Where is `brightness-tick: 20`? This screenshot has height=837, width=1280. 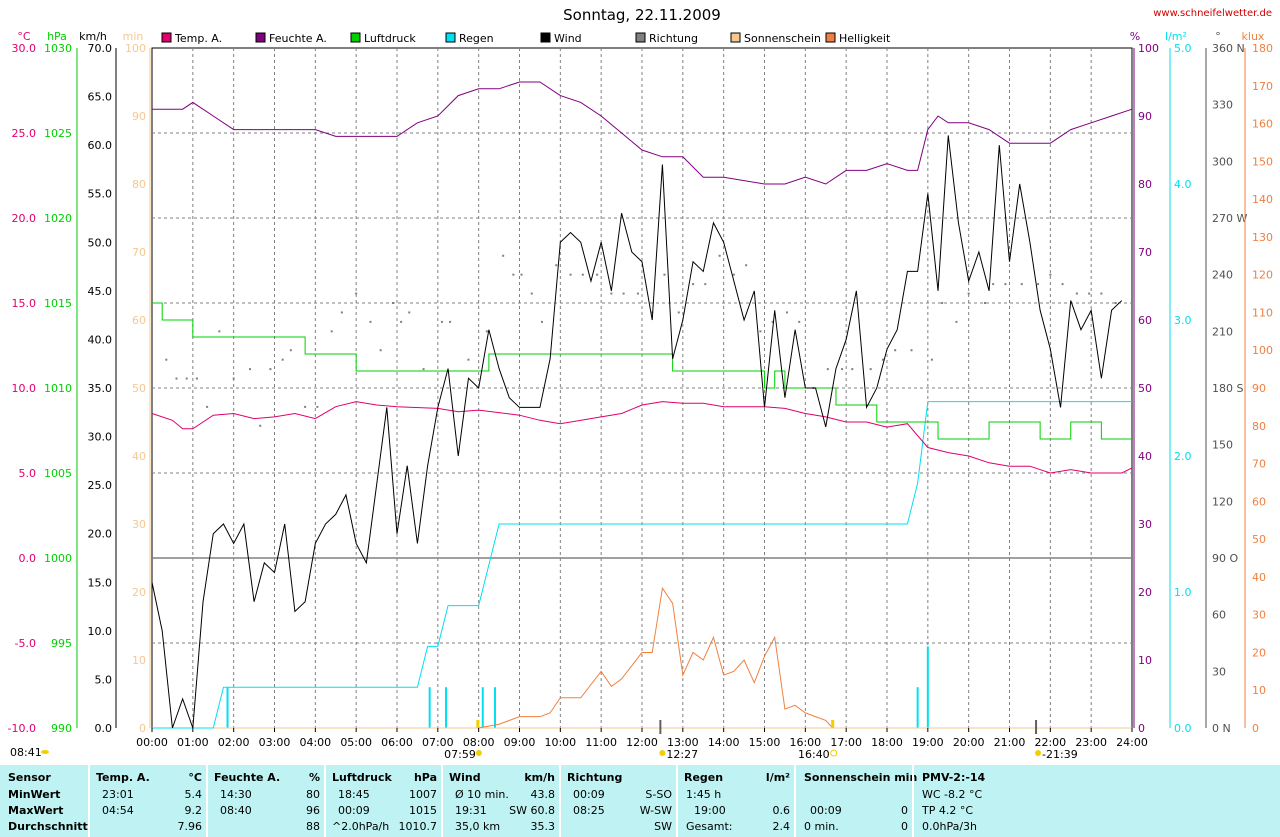 brightness-tick: 20 is located at coordinates (1259, 652).